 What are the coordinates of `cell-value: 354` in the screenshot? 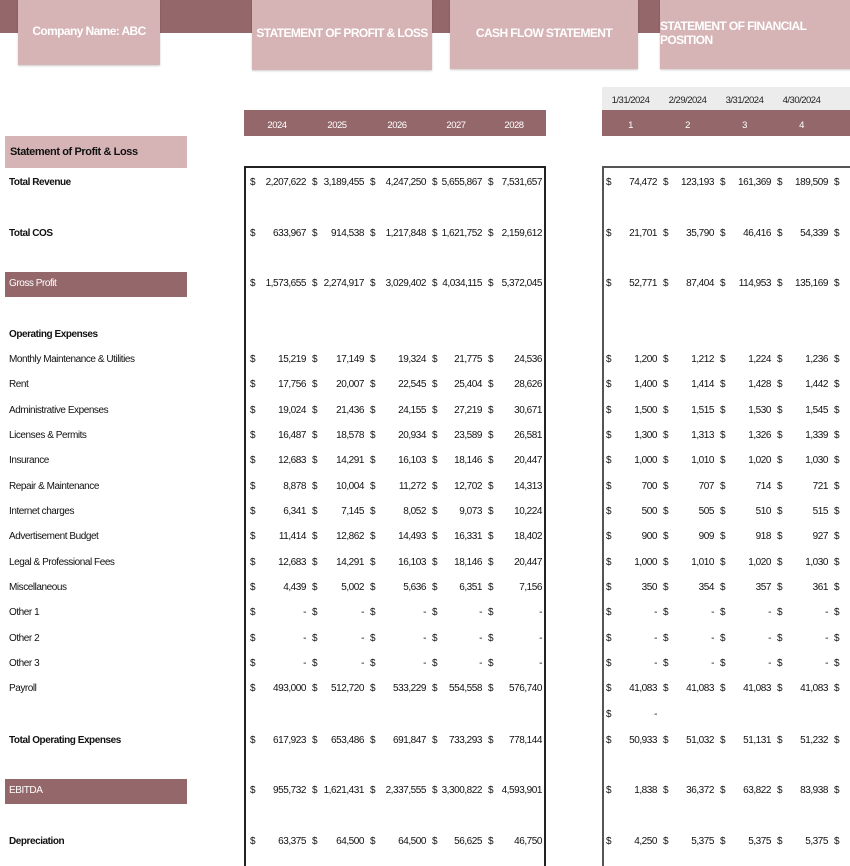 It's located at (706, 587).